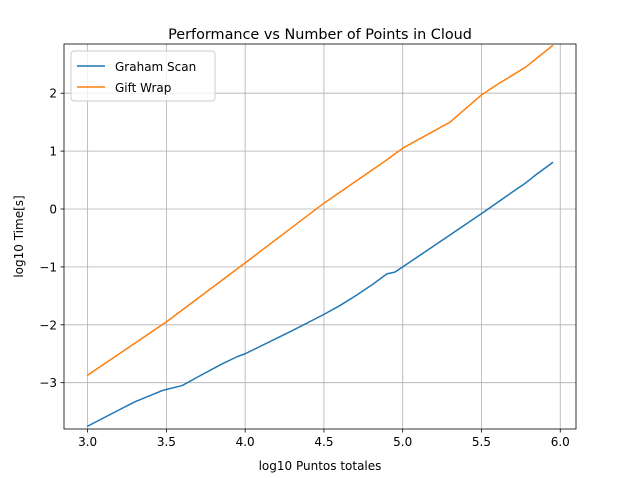 Image resolution: width=640 pixels, height=478 pixels. What do you see at coordinates (53, 152) in the screenshot?
I see `y-tick-label: 1` at bounding box center [53, 152].